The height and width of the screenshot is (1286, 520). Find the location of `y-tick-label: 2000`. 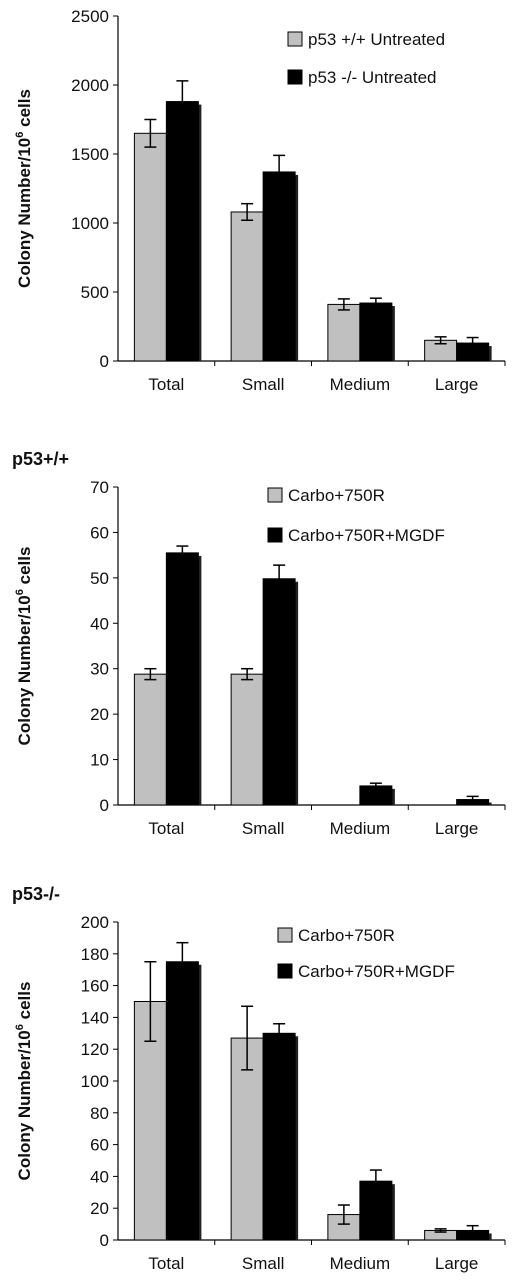

y-tick-label: 2000 is located at coordinates (90, 85).